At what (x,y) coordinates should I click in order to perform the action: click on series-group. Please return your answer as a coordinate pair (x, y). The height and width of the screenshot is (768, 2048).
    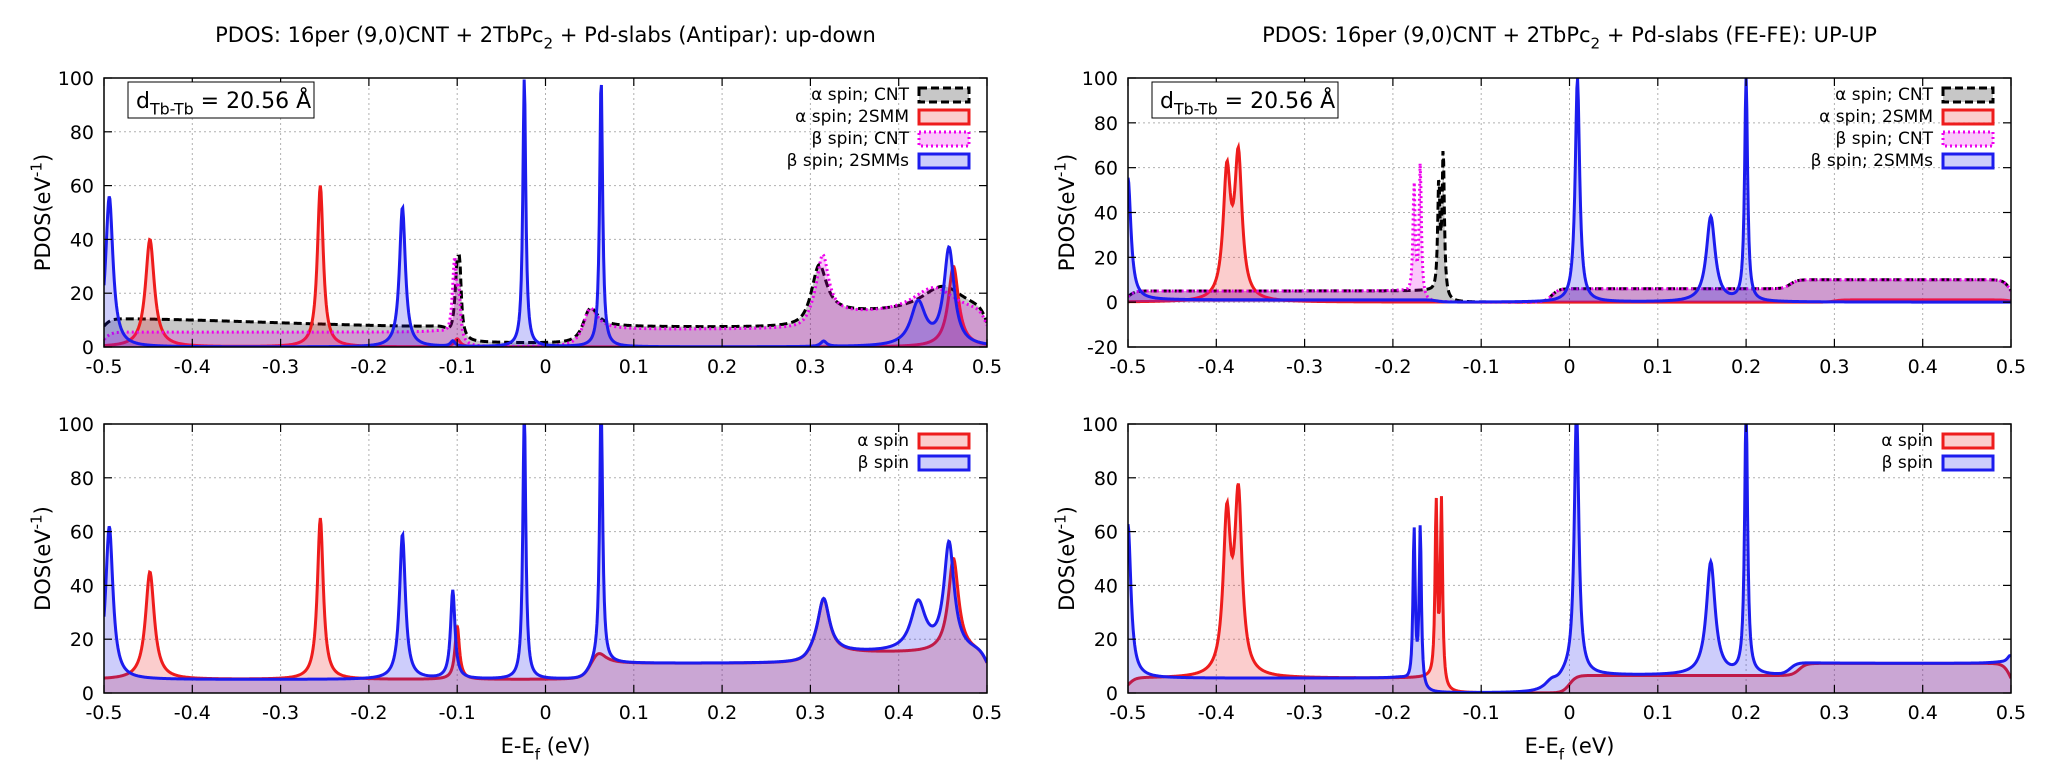
    Looking at the image, I should click on (1569, 191).